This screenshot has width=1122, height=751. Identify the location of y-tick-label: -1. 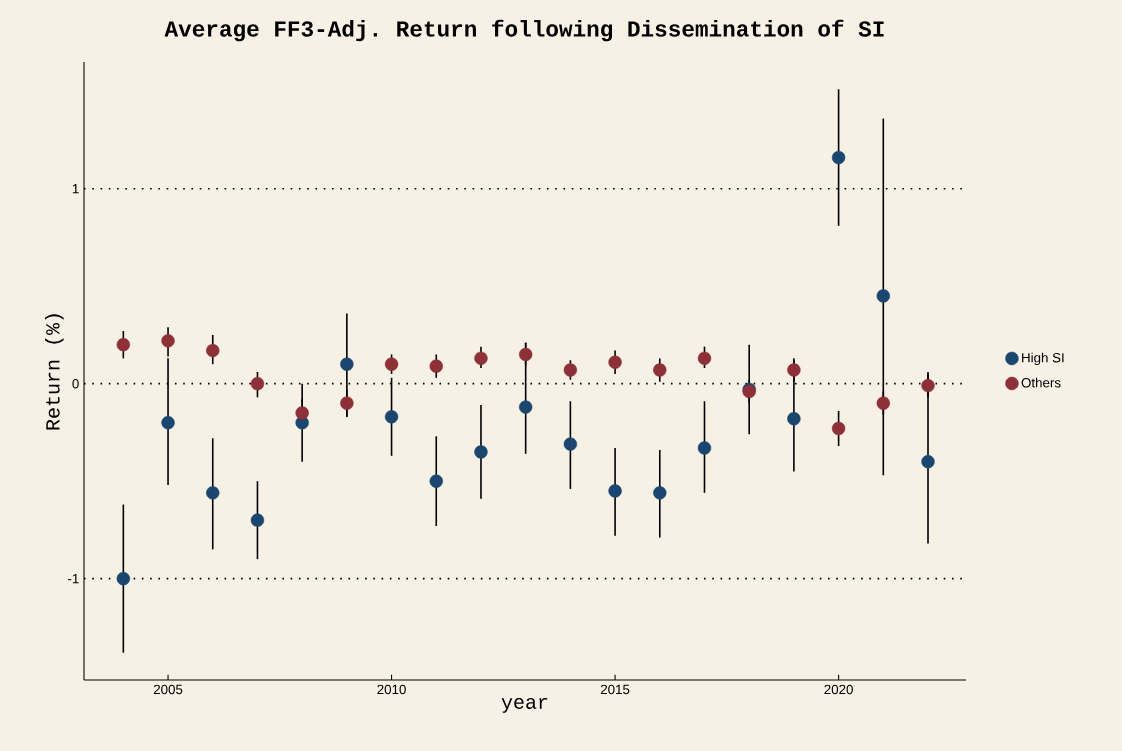
(73, 579).